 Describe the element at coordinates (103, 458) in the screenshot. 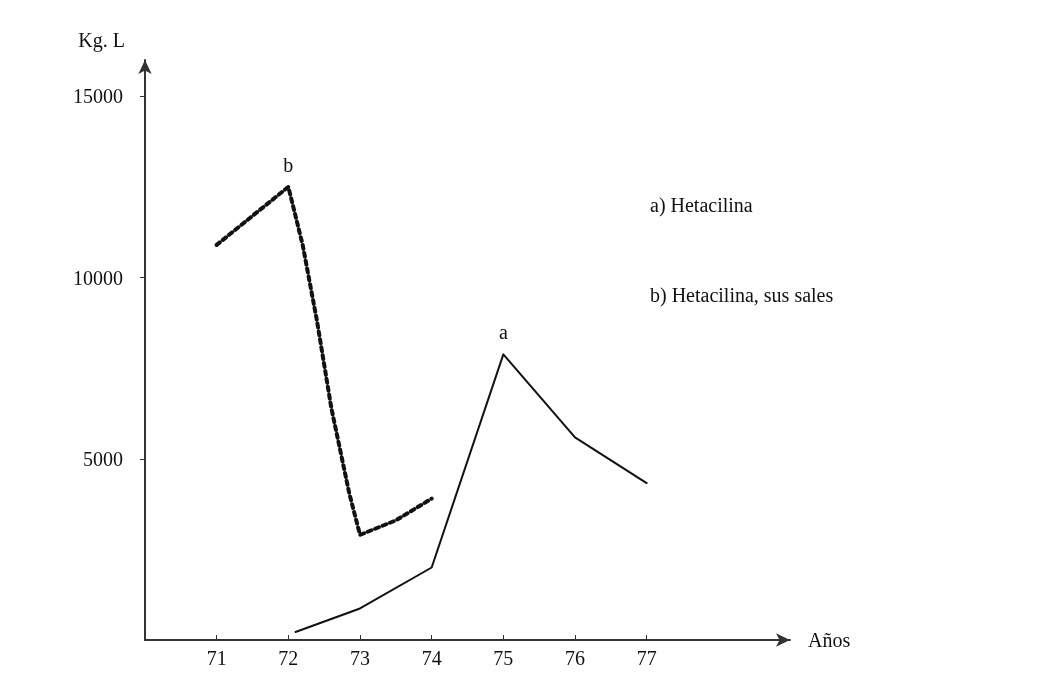

I see `y-tick-label: 5000` at that location.